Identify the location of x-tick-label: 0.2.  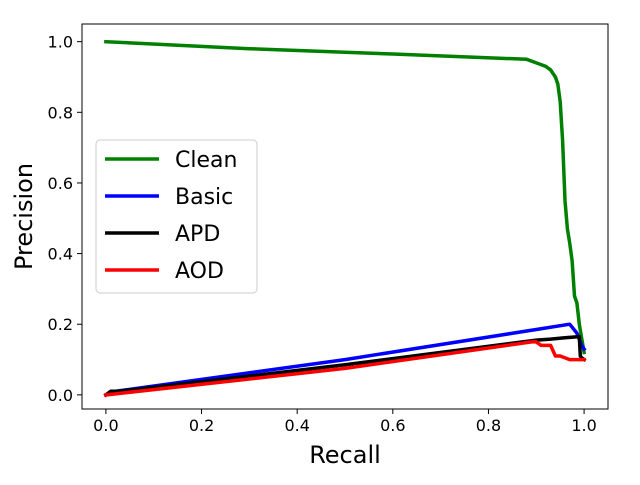
(201, 425).